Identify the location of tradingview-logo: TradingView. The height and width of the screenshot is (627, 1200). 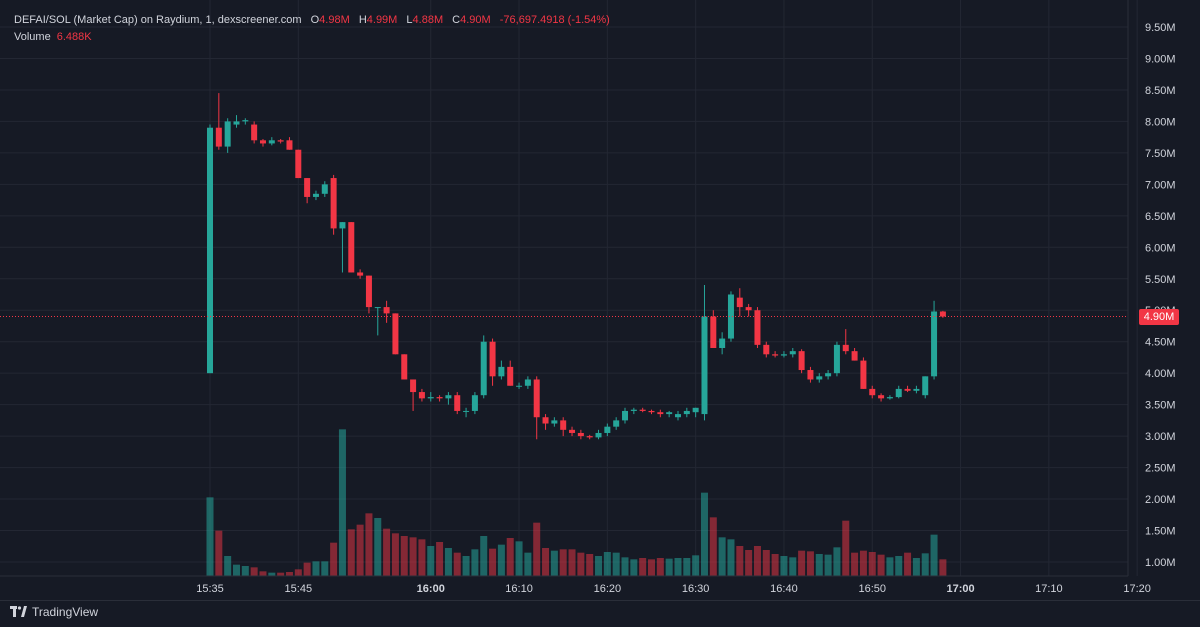
(54, 612).